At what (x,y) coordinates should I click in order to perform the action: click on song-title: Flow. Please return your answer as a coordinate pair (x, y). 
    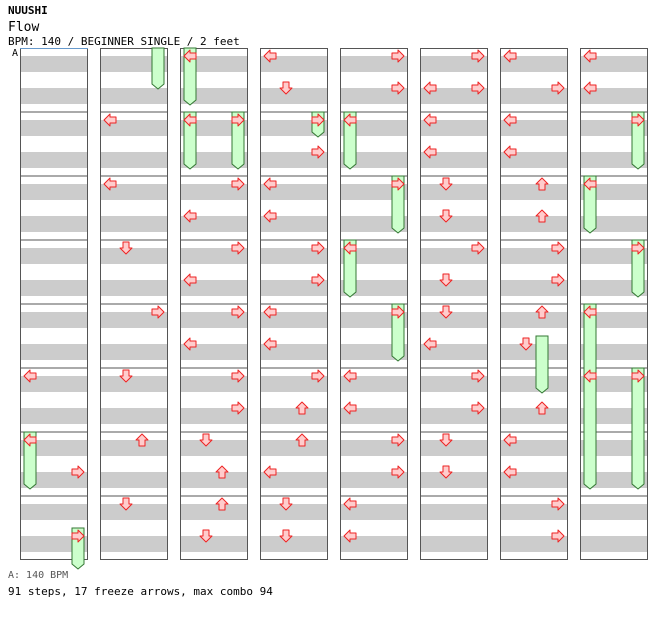
    Looking at the image, I should click on (24, 27).